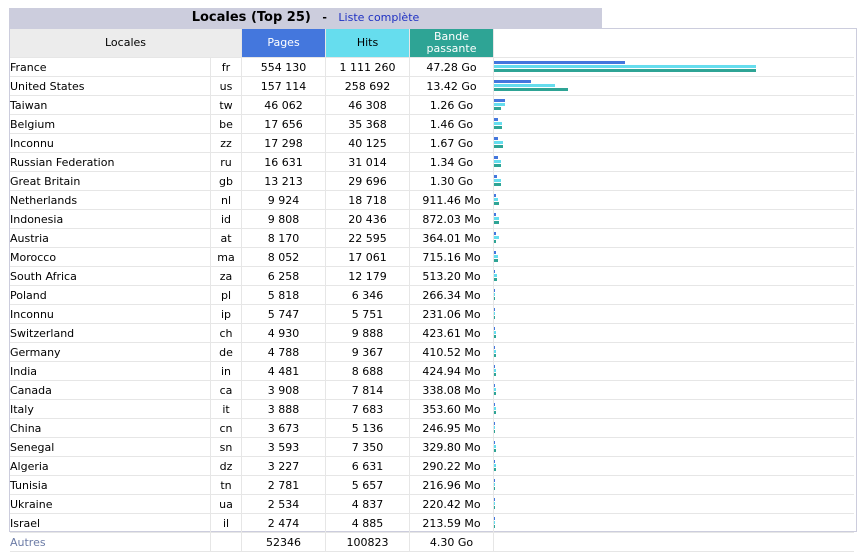  Describe the element at coordinates (110, 295) in the screenshot. I see `locale-name: Poland` at that location.